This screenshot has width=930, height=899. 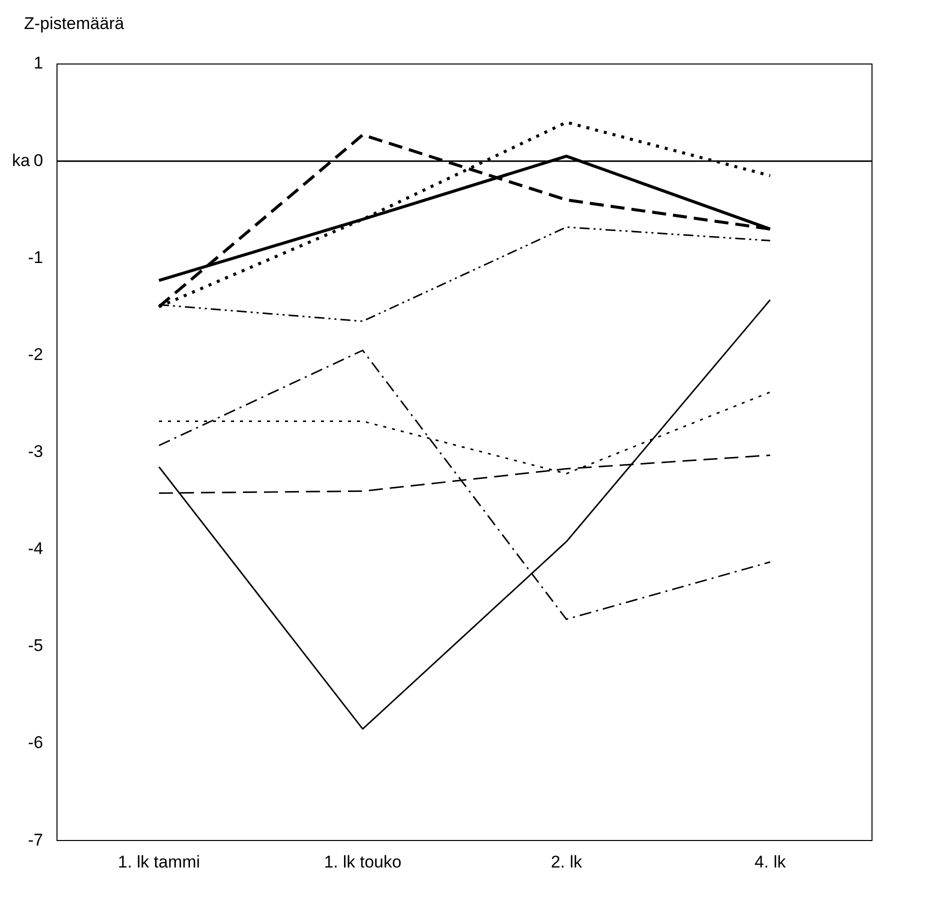 I want to click on y-tick-label: -6, so click(x=36, y=742).